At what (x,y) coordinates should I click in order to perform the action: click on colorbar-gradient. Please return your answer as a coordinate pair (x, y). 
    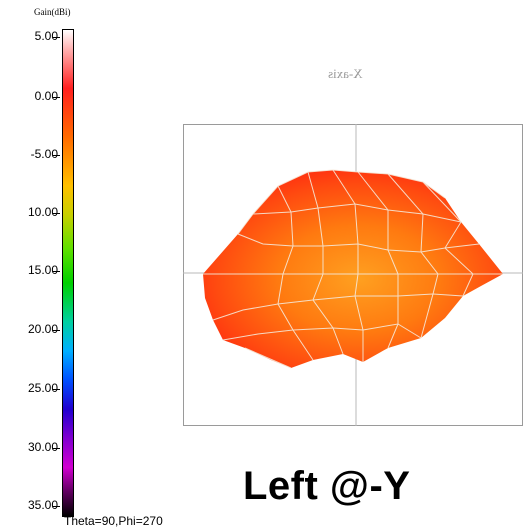
    Looking at the image, I should click on (68, 273).